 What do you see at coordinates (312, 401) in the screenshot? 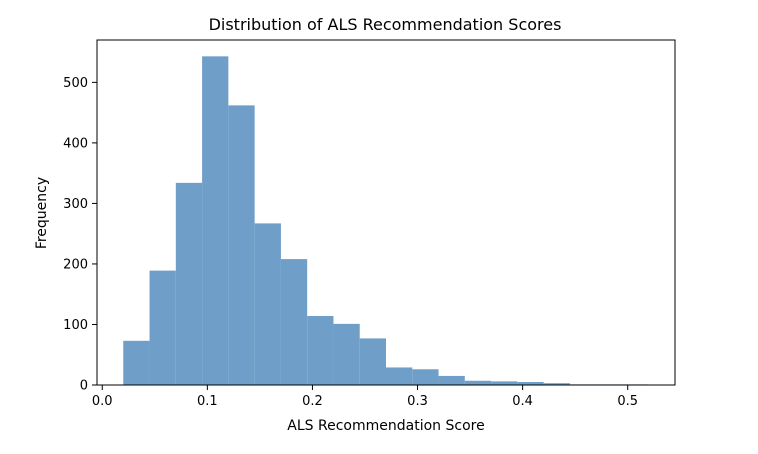
I see `x-tick-label: 0.2` at bounding box center [312, 401].